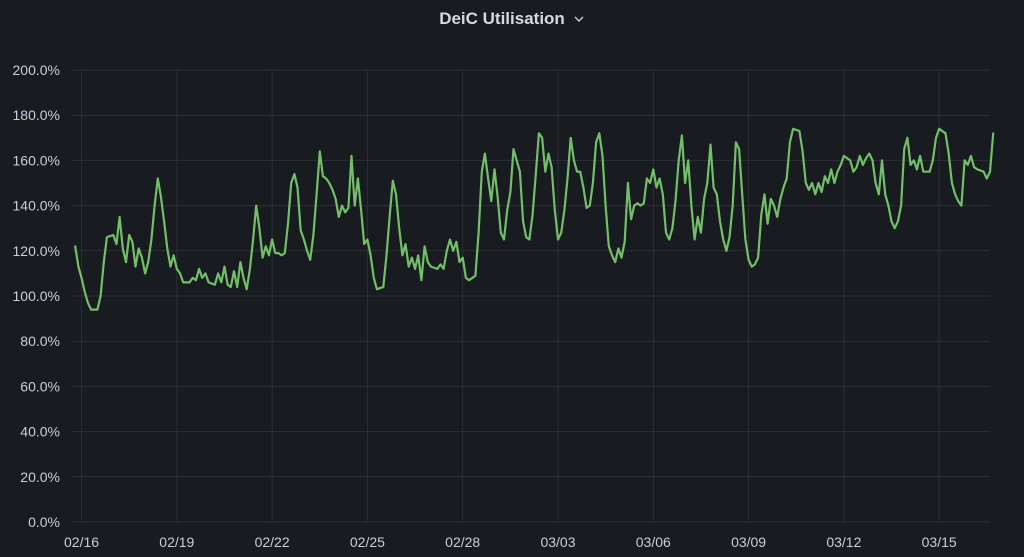 This screenshot has height=557, width=1024. Describe the element at coordinates (40, 477) in the screenshot. I see `y-tick-label: 20.0%` at that location.